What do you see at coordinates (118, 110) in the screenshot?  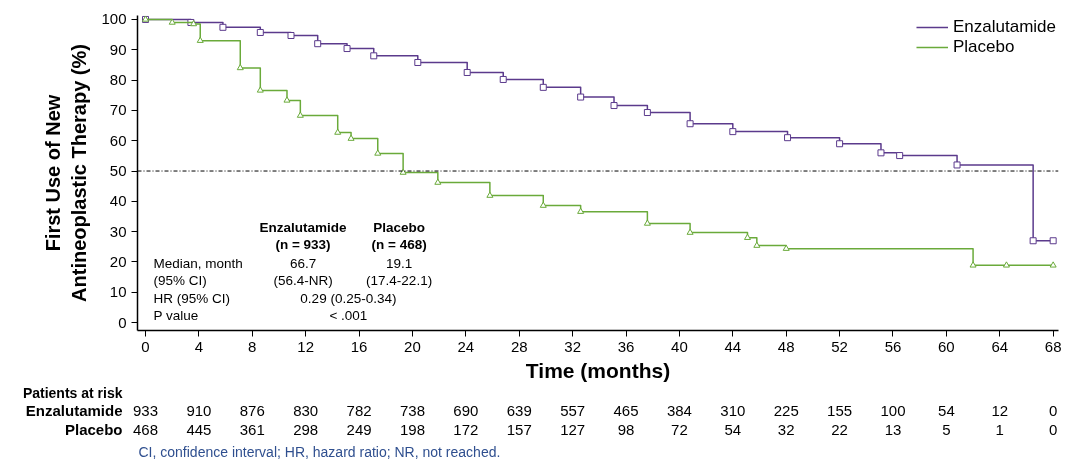 I see `y-tick-label: 70` at bounding box center [118, 110].